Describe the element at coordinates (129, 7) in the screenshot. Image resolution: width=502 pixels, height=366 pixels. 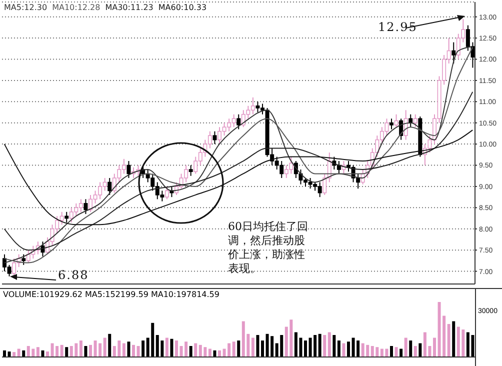
I see `text: MA30:11.23` at that location.